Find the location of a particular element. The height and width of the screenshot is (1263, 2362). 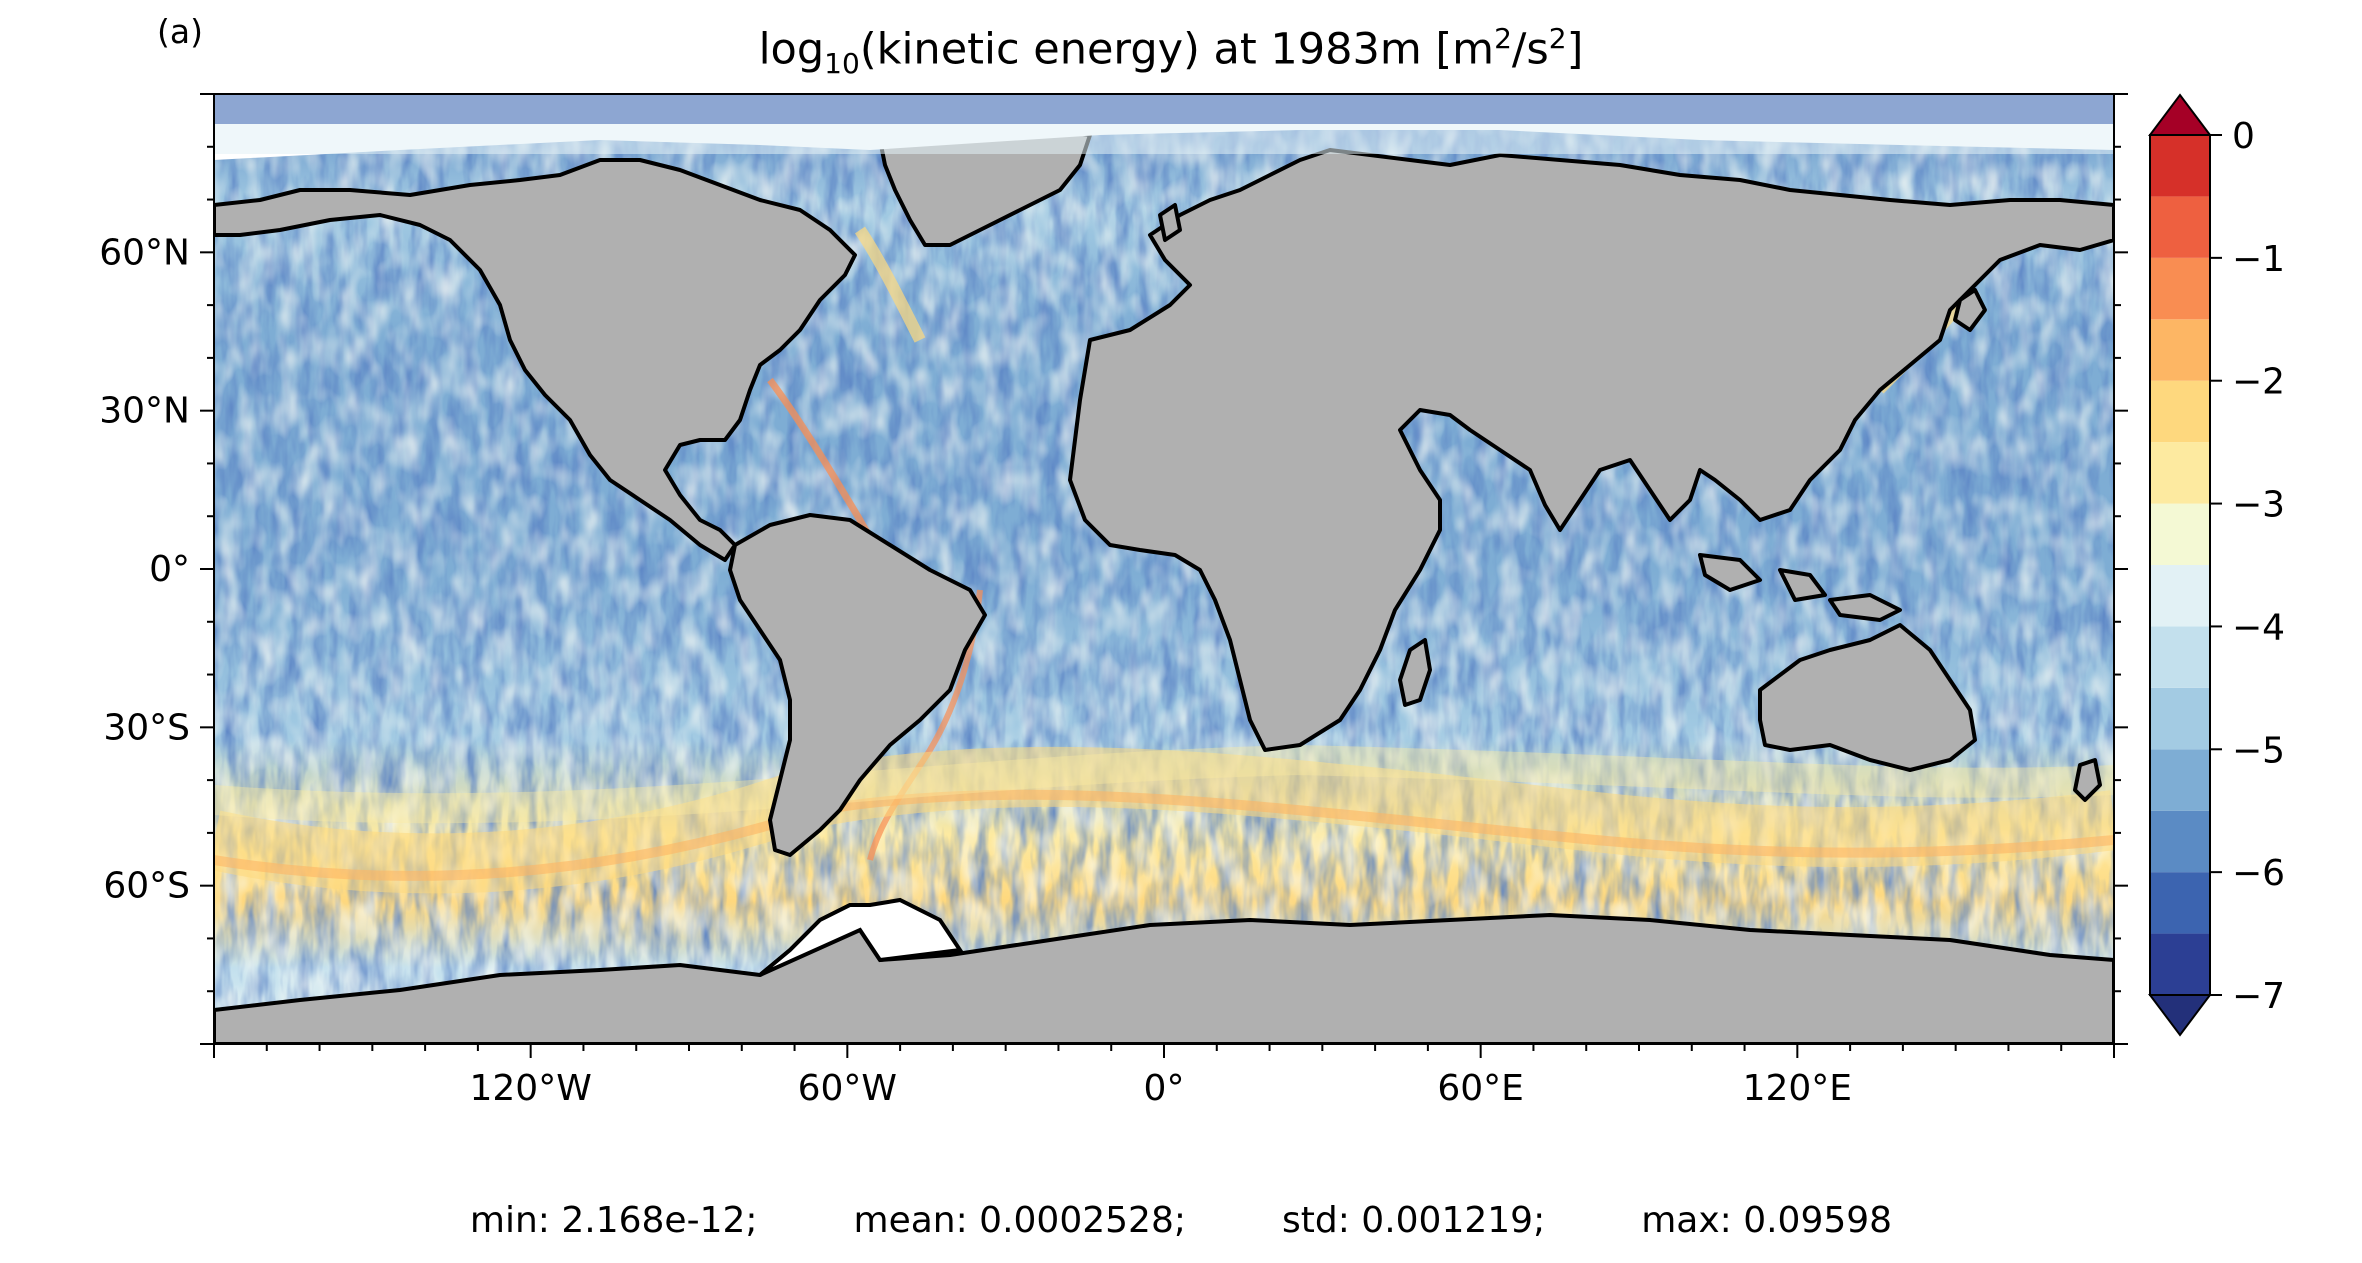

title-subscript: 10 is located at coordinates (842, 63).